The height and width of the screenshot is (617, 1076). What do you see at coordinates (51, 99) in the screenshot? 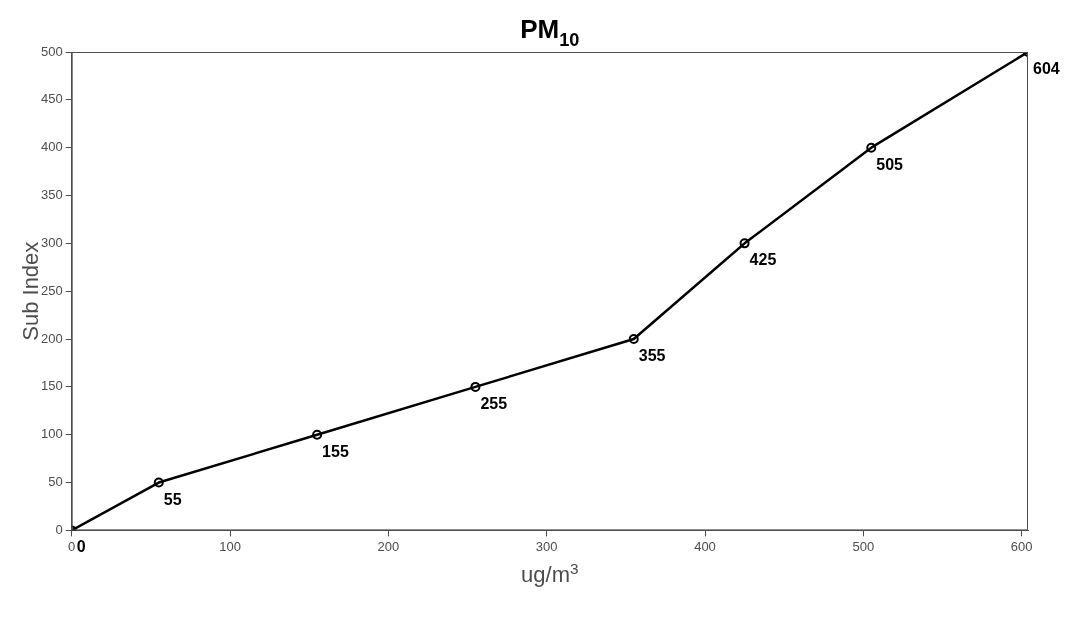
I see `y-tick-label: 450` at bounding box center [51, 99].